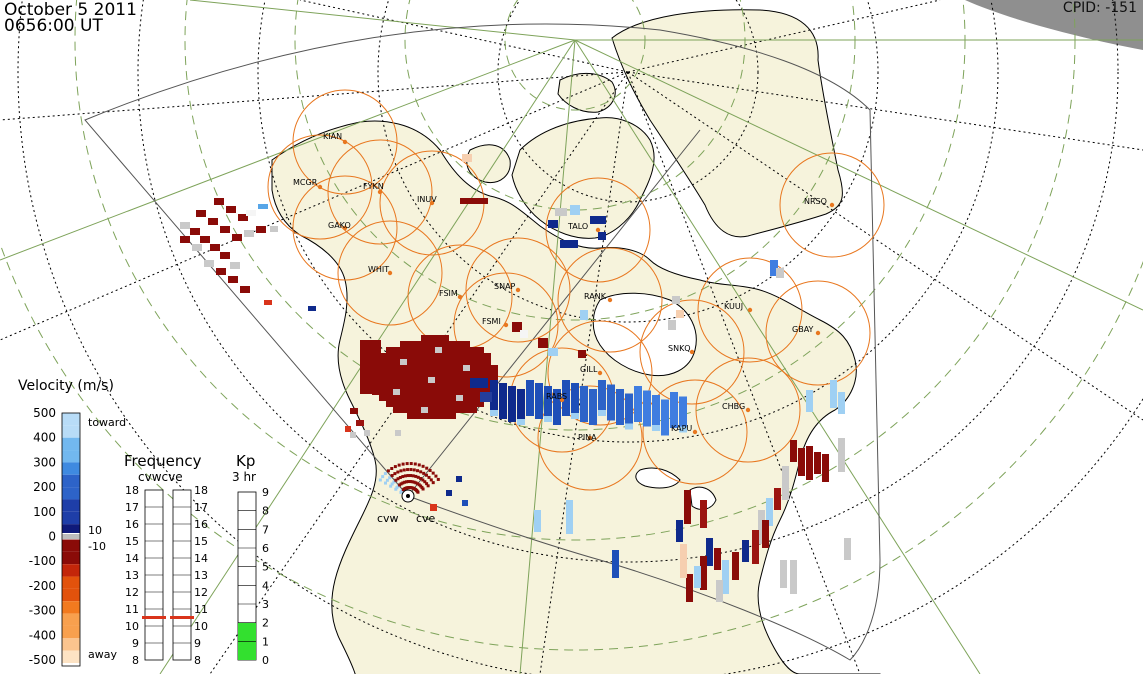 Image resolution: width=1143 pixels, height=674 pixels. What do you see at coordinates (44, 462) in the screenshot?
I see `velocity-tick: 300` at bounding box center [44, 462].